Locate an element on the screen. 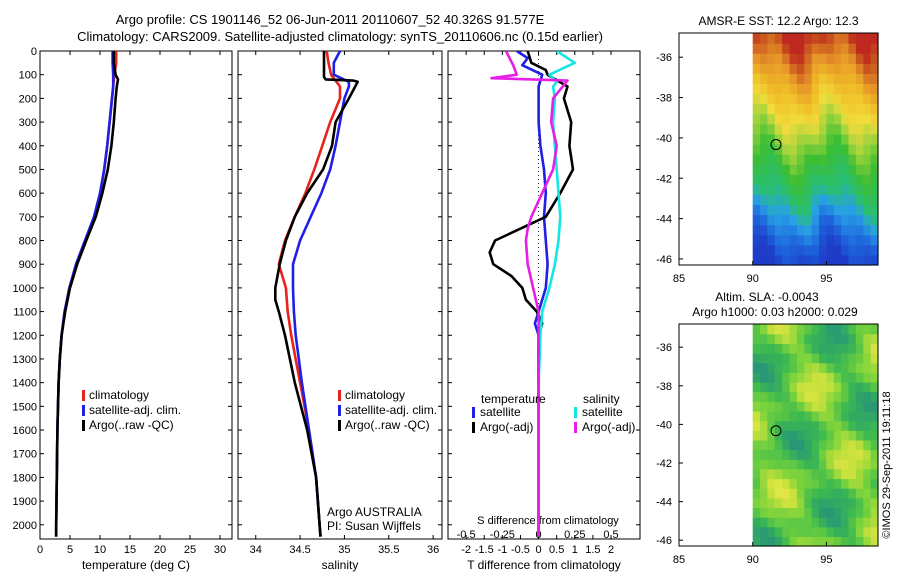 The width and height of the screenshot is (900, 580). depth-tick-label: 1700 is located at coordinates (25, 455).